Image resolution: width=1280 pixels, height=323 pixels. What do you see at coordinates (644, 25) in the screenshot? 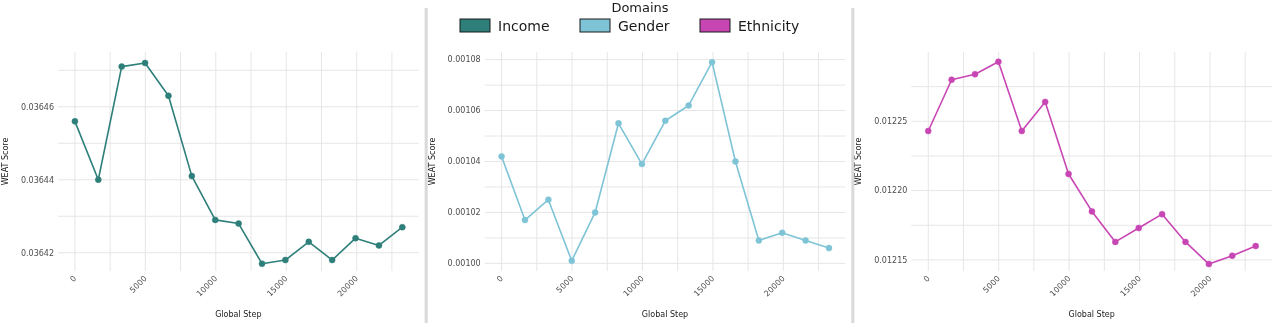
I see `legend-label: Gender` at bounding box center [644, 25].